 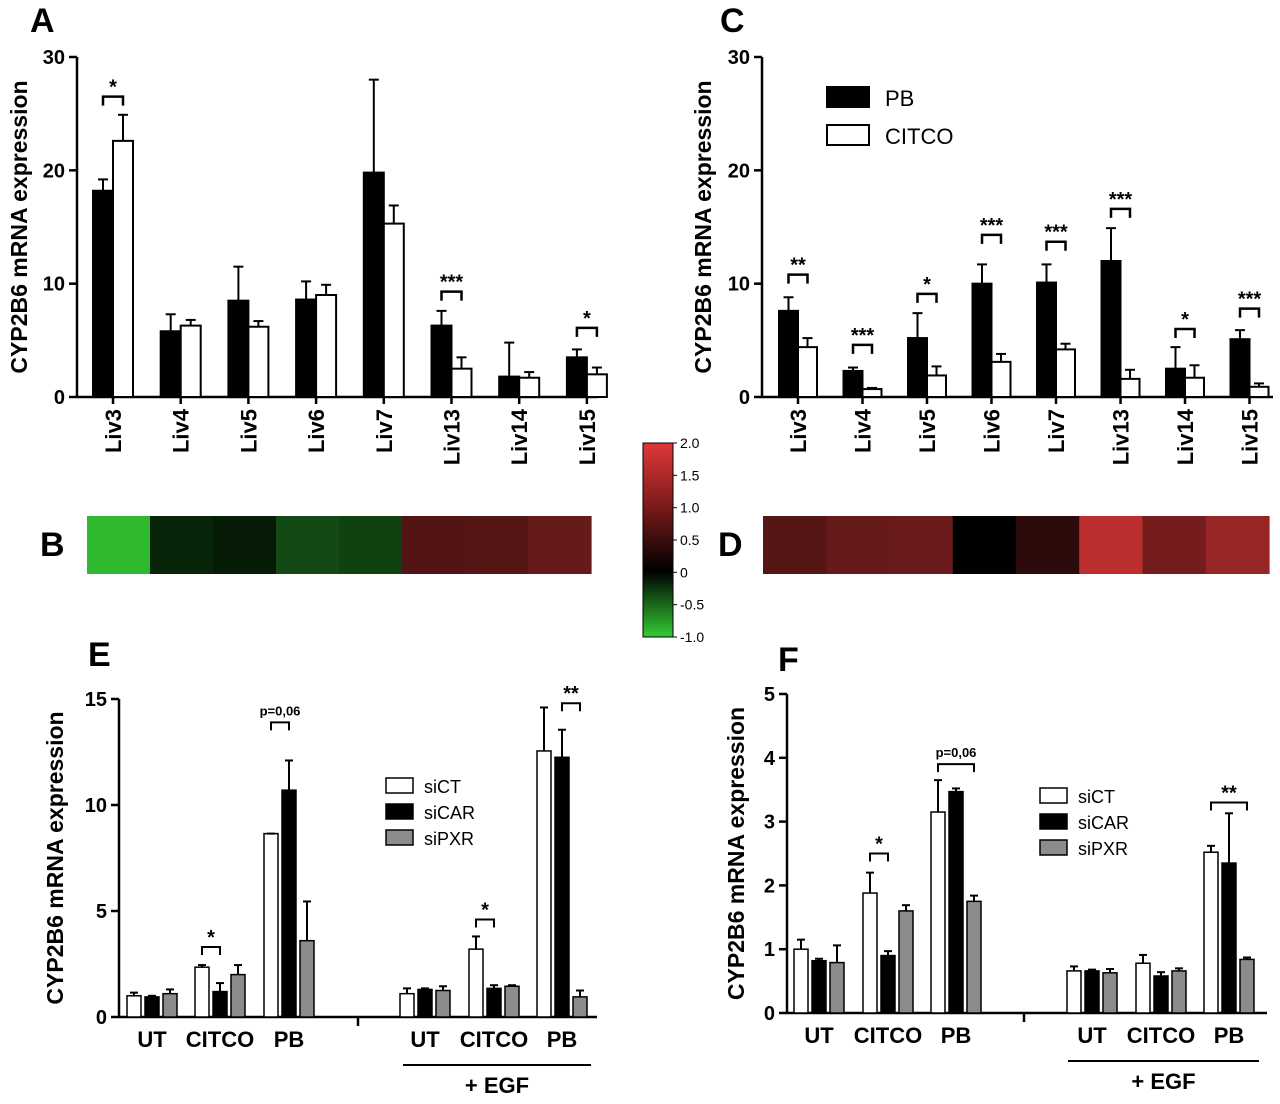 I want to click on y-tick-label: 3, so click(x=769, y=823).